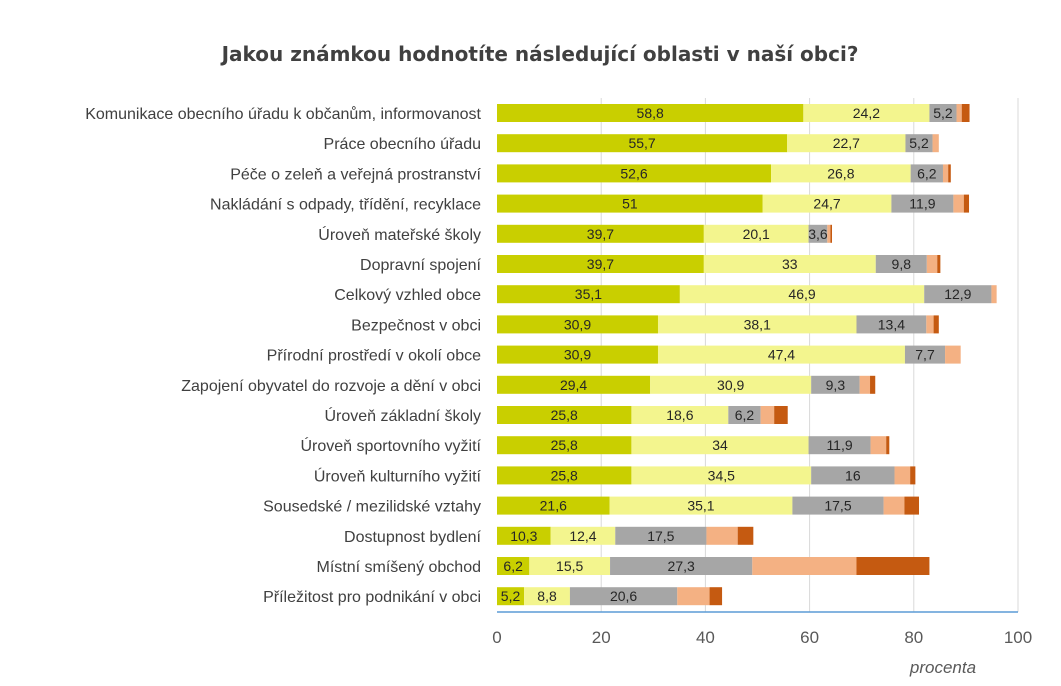  I want to click on data-label: 9,3, so click(836, 385).